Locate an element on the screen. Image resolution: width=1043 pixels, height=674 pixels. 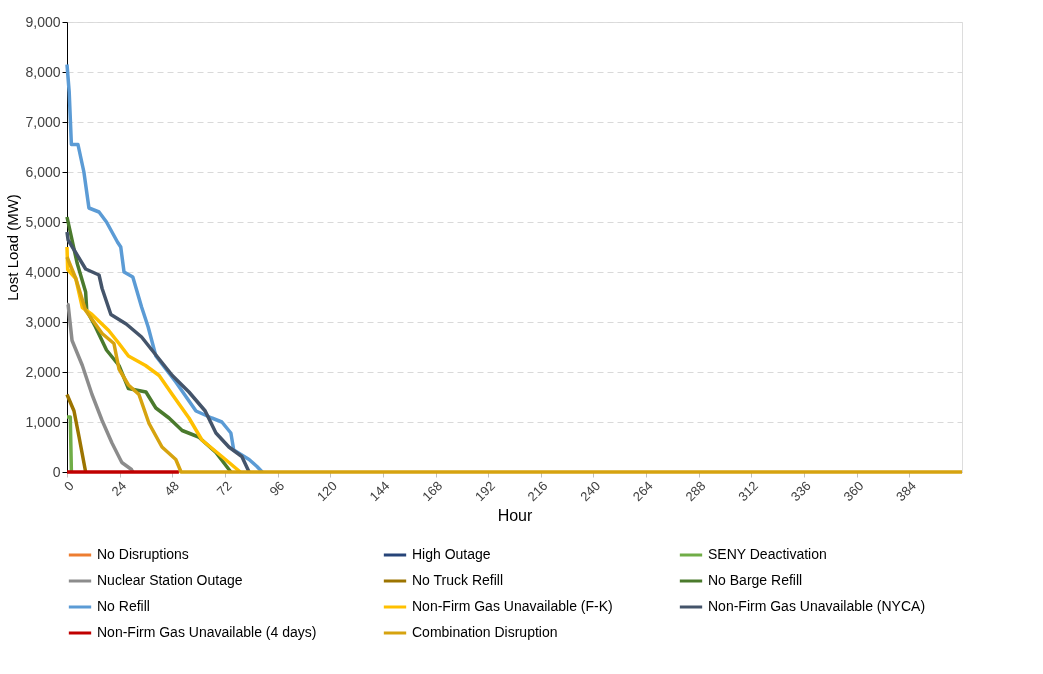
x-tick-label: 312 is located at coordinates (748, 491).